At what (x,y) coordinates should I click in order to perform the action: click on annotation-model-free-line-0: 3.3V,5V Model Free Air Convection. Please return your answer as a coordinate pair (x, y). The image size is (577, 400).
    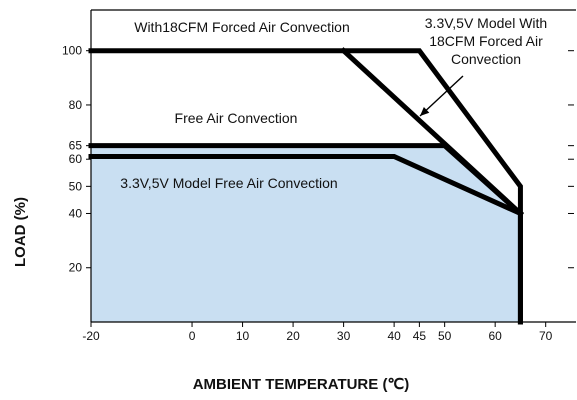
    Looking at the image, I should click on (228, 183).